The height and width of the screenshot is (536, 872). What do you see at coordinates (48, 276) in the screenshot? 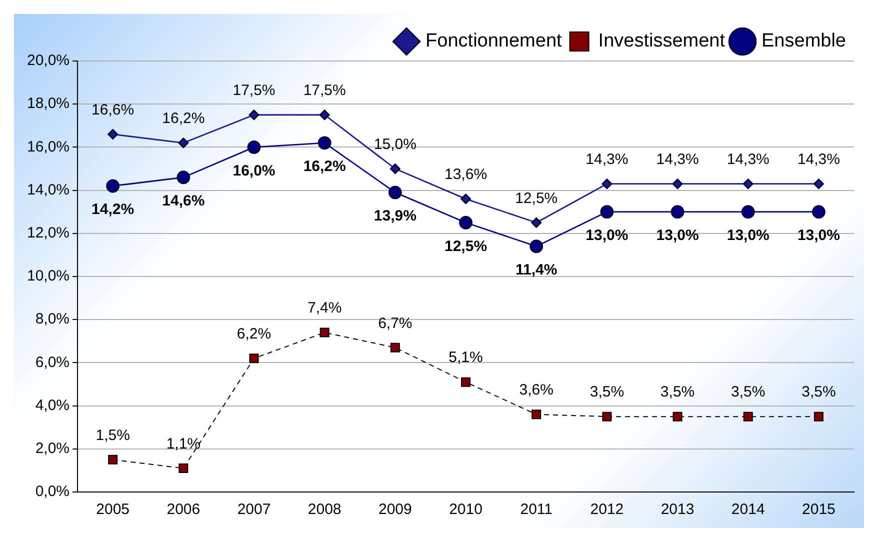
I see `y-tick-label: 10,0%` at bounding box center [48, 276].